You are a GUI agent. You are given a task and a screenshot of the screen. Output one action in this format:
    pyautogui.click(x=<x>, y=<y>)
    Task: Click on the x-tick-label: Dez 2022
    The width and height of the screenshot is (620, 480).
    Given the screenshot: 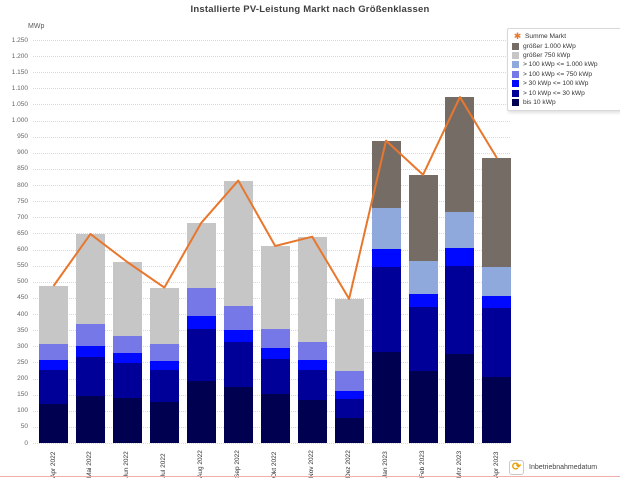 What is the action you would take?
    pyautogui.click(x=349, y=464)
    